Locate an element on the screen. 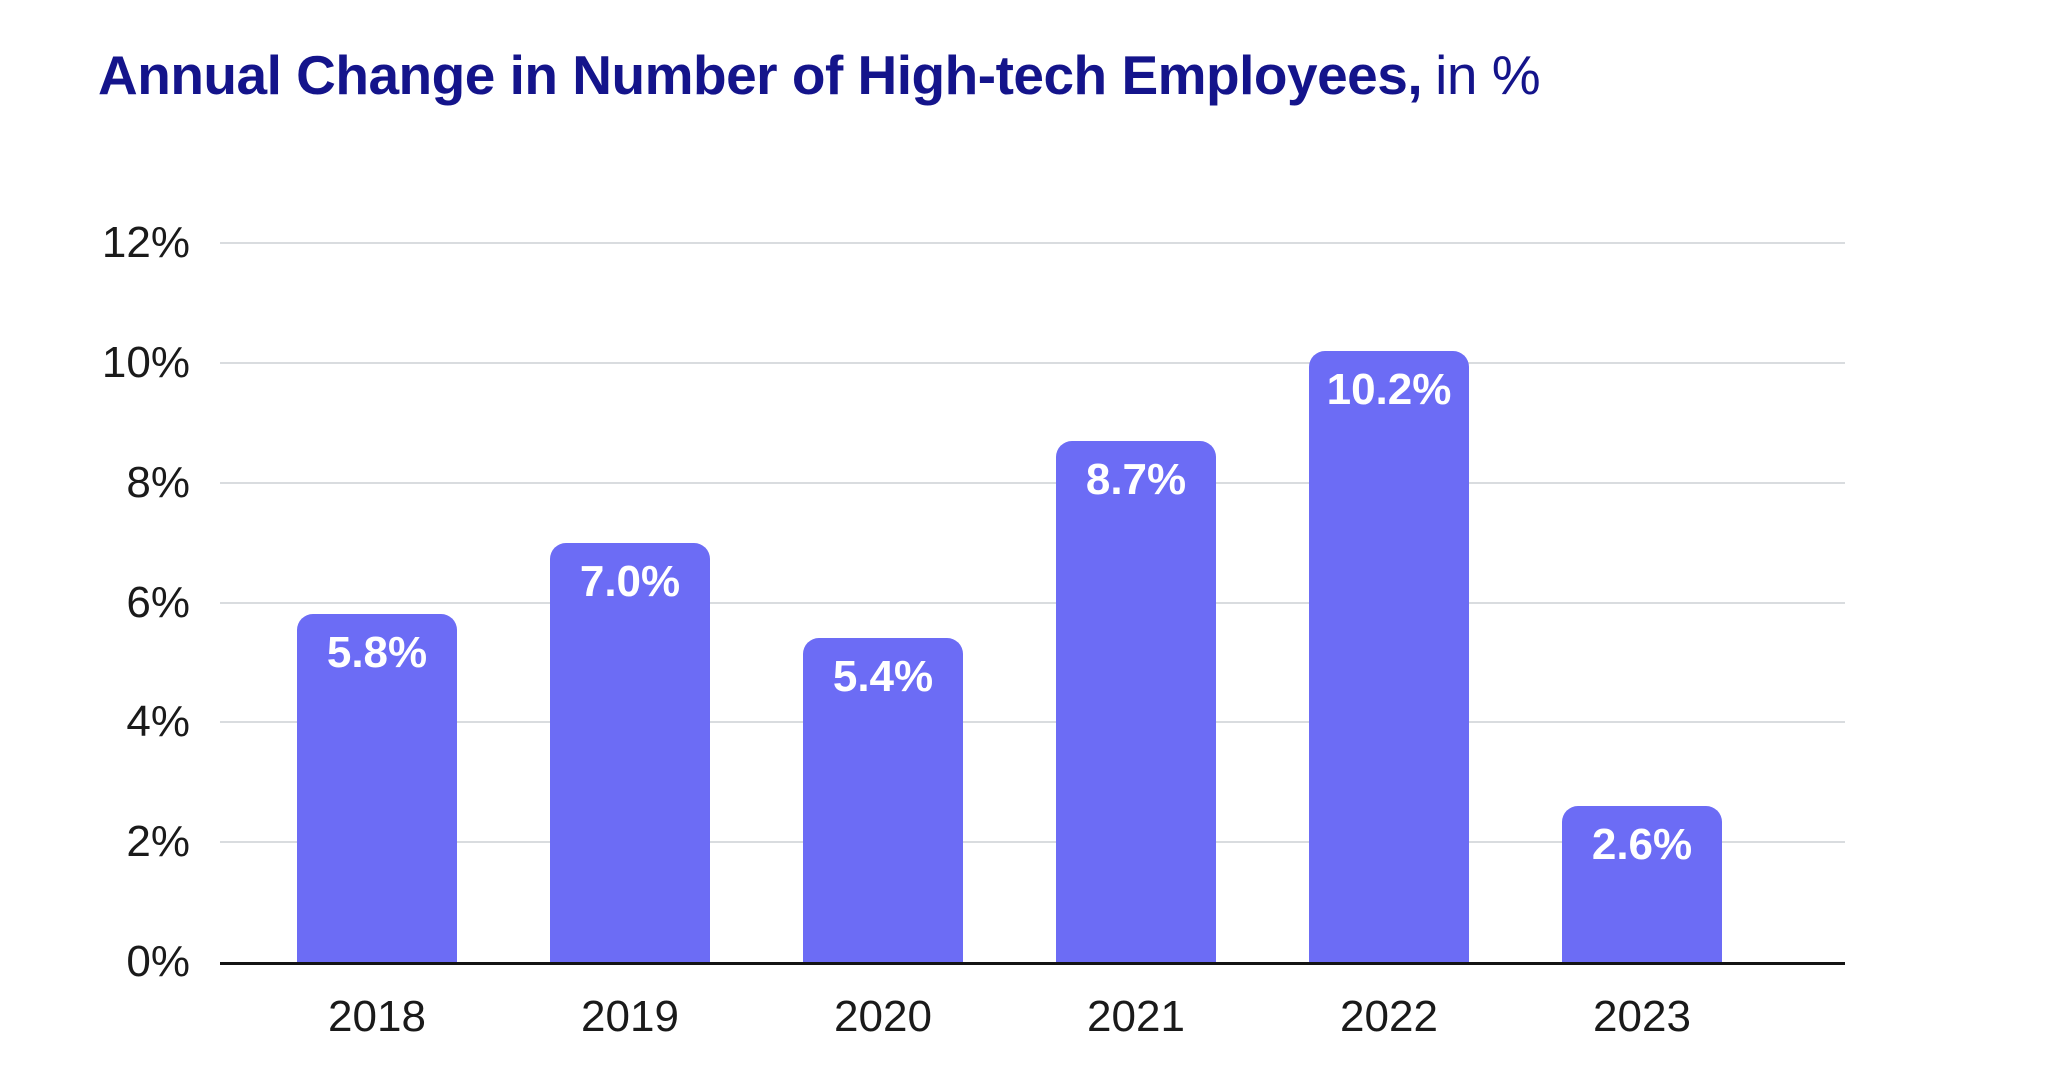 Image resolution: width=2048 pixels, height=1075 pixels. gridline-10% is located at coordinates (1032, 362).